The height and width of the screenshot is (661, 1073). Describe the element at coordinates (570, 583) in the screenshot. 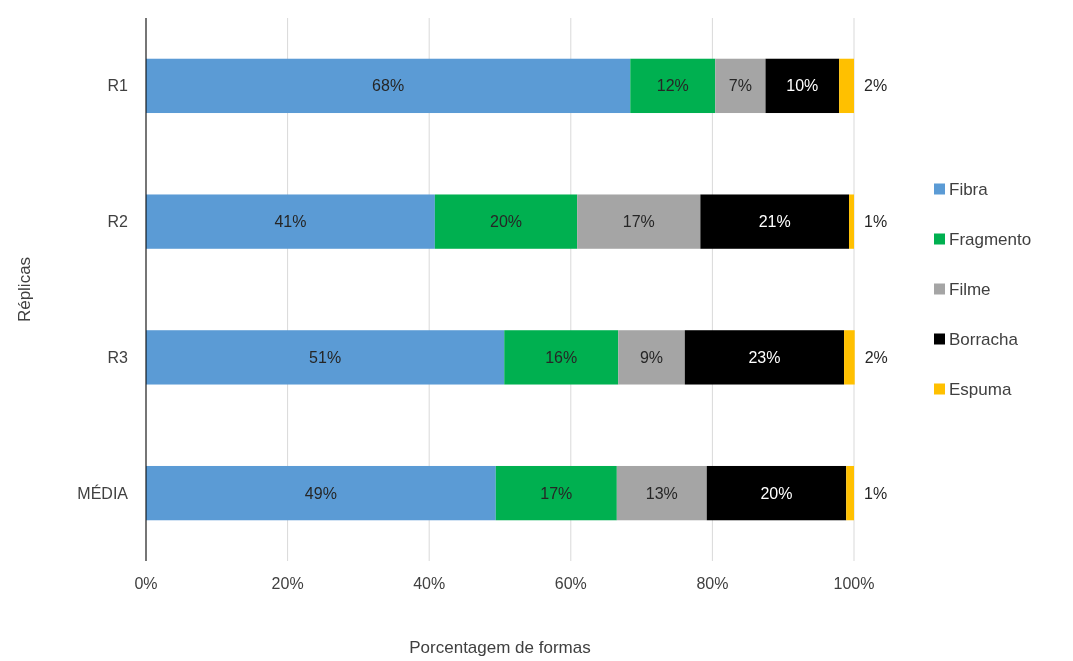

I see `x-tick-label: 60%` at that location.